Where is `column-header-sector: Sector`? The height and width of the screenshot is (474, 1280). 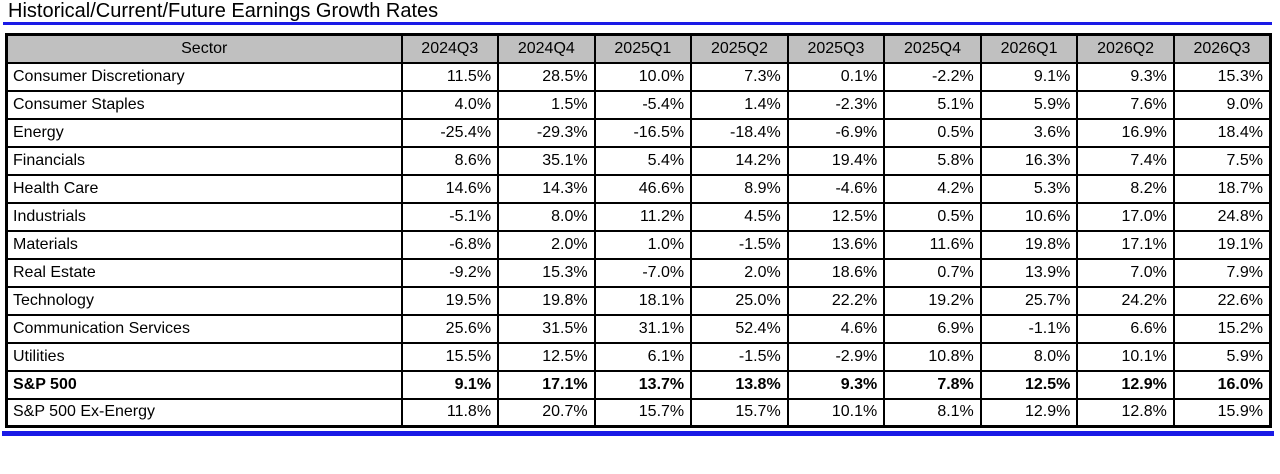 column-header-sector: Sector is located at coordinates (204, 48).